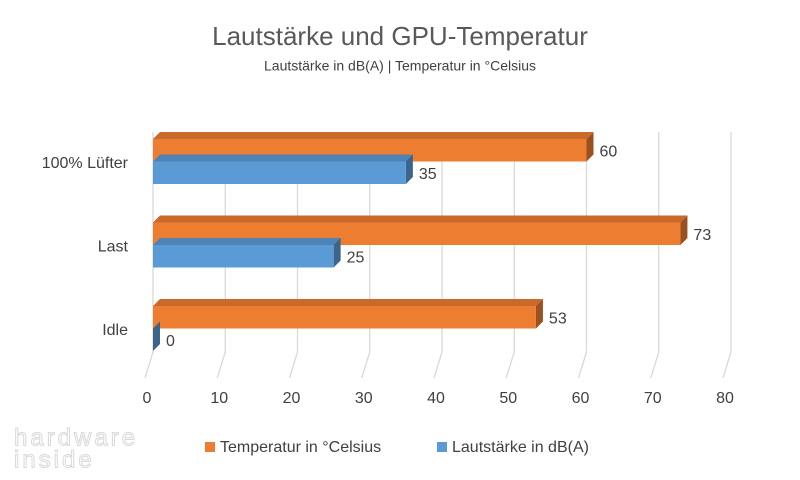 The image size is (800, 480). I want to click on data-label: 73, so click(702, 235).